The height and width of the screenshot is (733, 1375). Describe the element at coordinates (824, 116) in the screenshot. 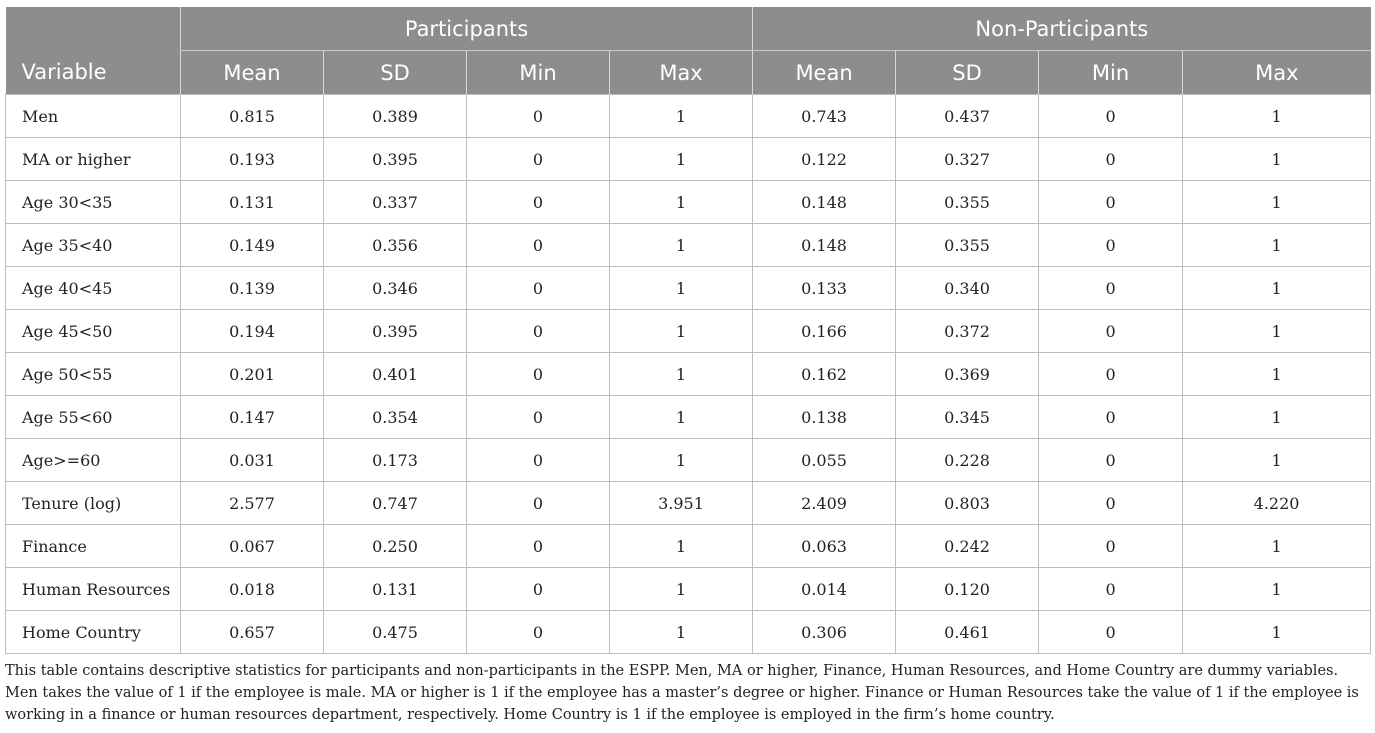

I see `cell-non-participants-mean: 0.743` at that location.